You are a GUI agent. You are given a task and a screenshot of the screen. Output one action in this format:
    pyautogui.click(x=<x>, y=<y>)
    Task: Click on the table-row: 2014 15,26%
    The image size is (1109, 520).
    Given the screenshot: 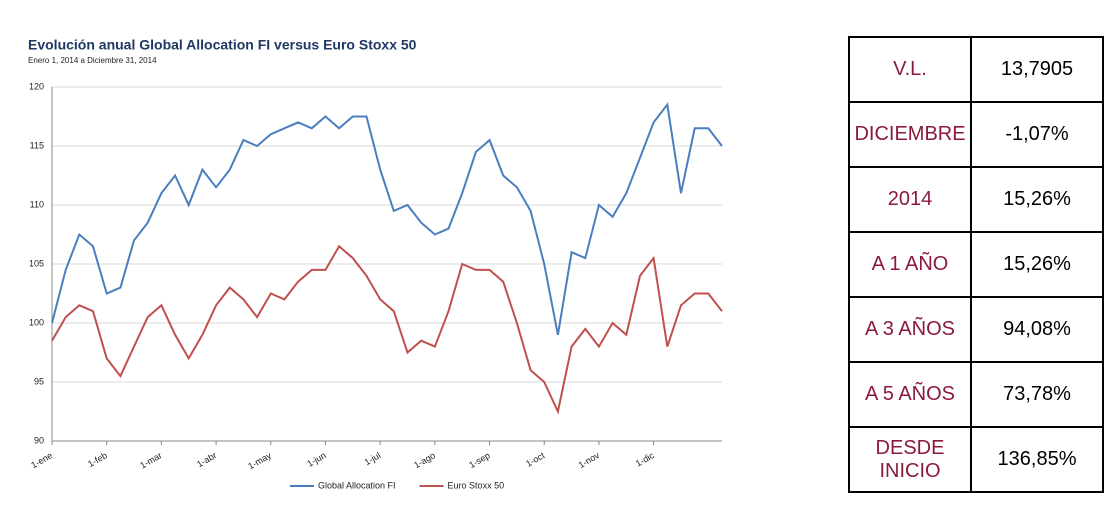 What is the action you would take?
    pyautogui.click(x=976, y=199)
    